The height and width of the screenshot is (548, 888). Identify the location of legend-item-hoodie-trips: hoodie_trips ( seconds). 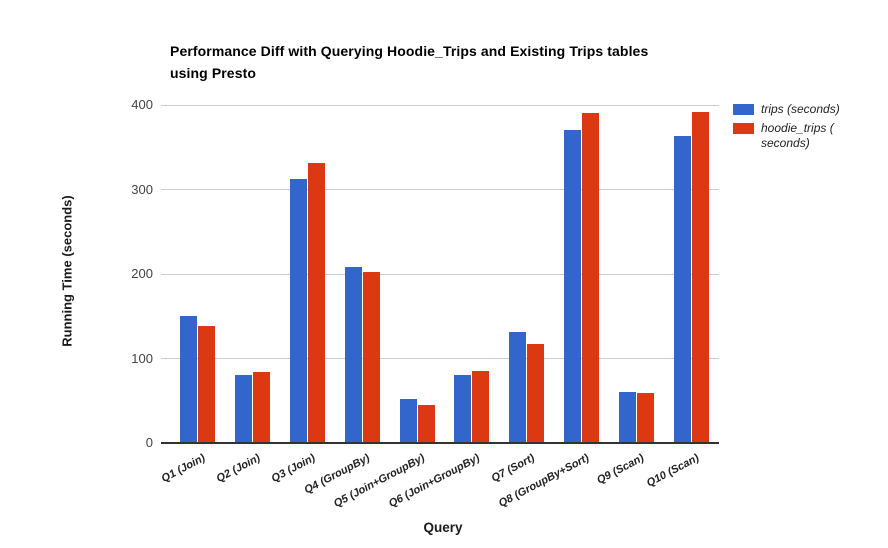
(797, 136).